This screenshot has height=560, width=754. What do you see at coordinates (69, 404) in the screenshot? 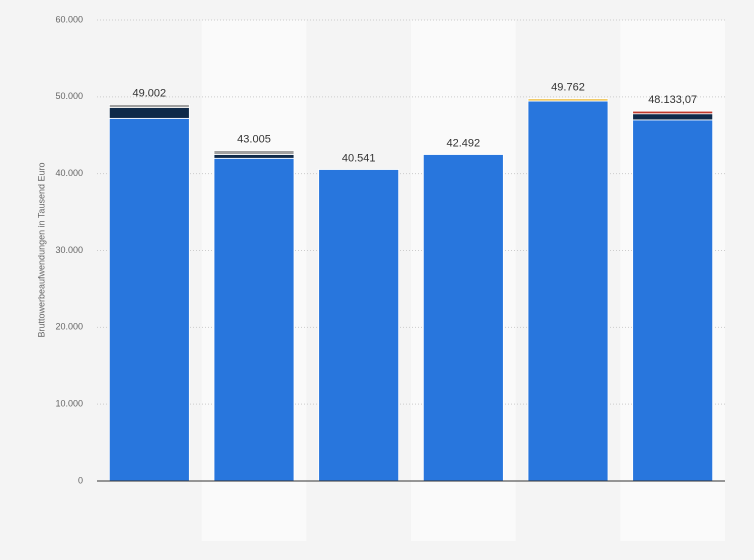
I see `y-tick-label: 10.000` at bounding box center [69, 404].